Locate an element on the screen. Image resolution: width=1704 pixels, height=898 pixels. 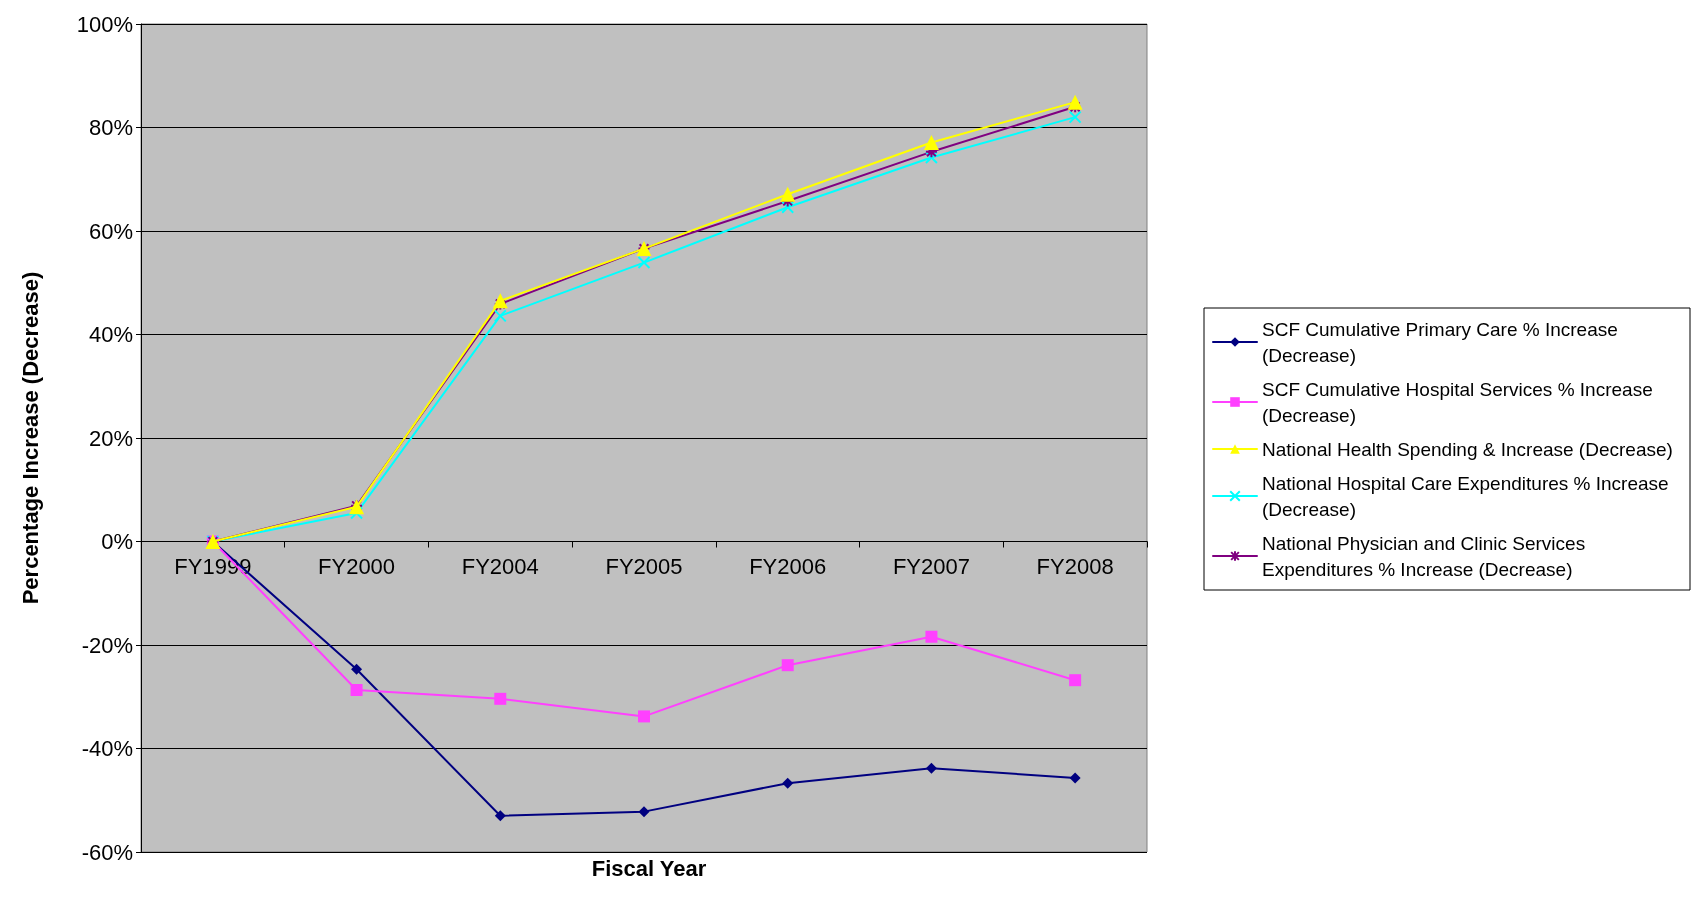
legend-label: National Hospital Care Expenditures % Increase (Decrease) is located at coordinates (1468, 496).